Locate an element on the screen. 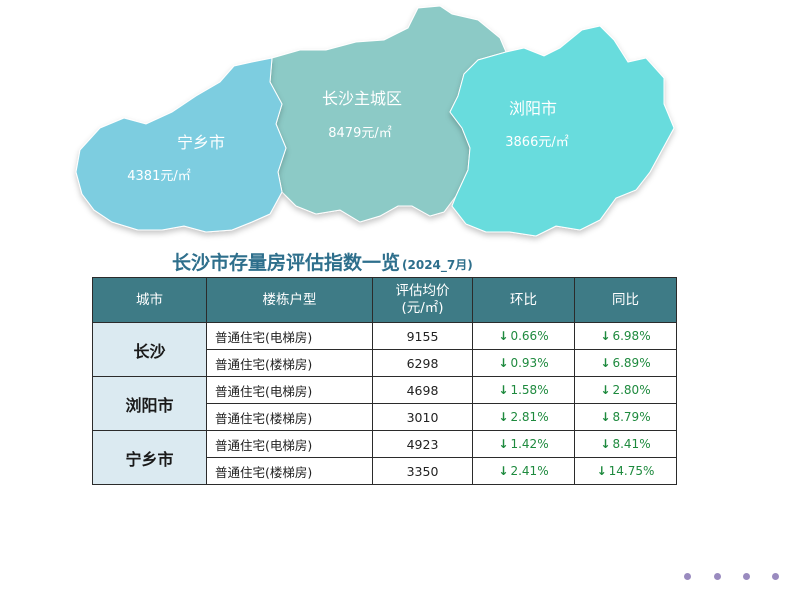 This screenshot has width=800, height=600. mom-value: 2.41% is located at coordinates (529, 471).